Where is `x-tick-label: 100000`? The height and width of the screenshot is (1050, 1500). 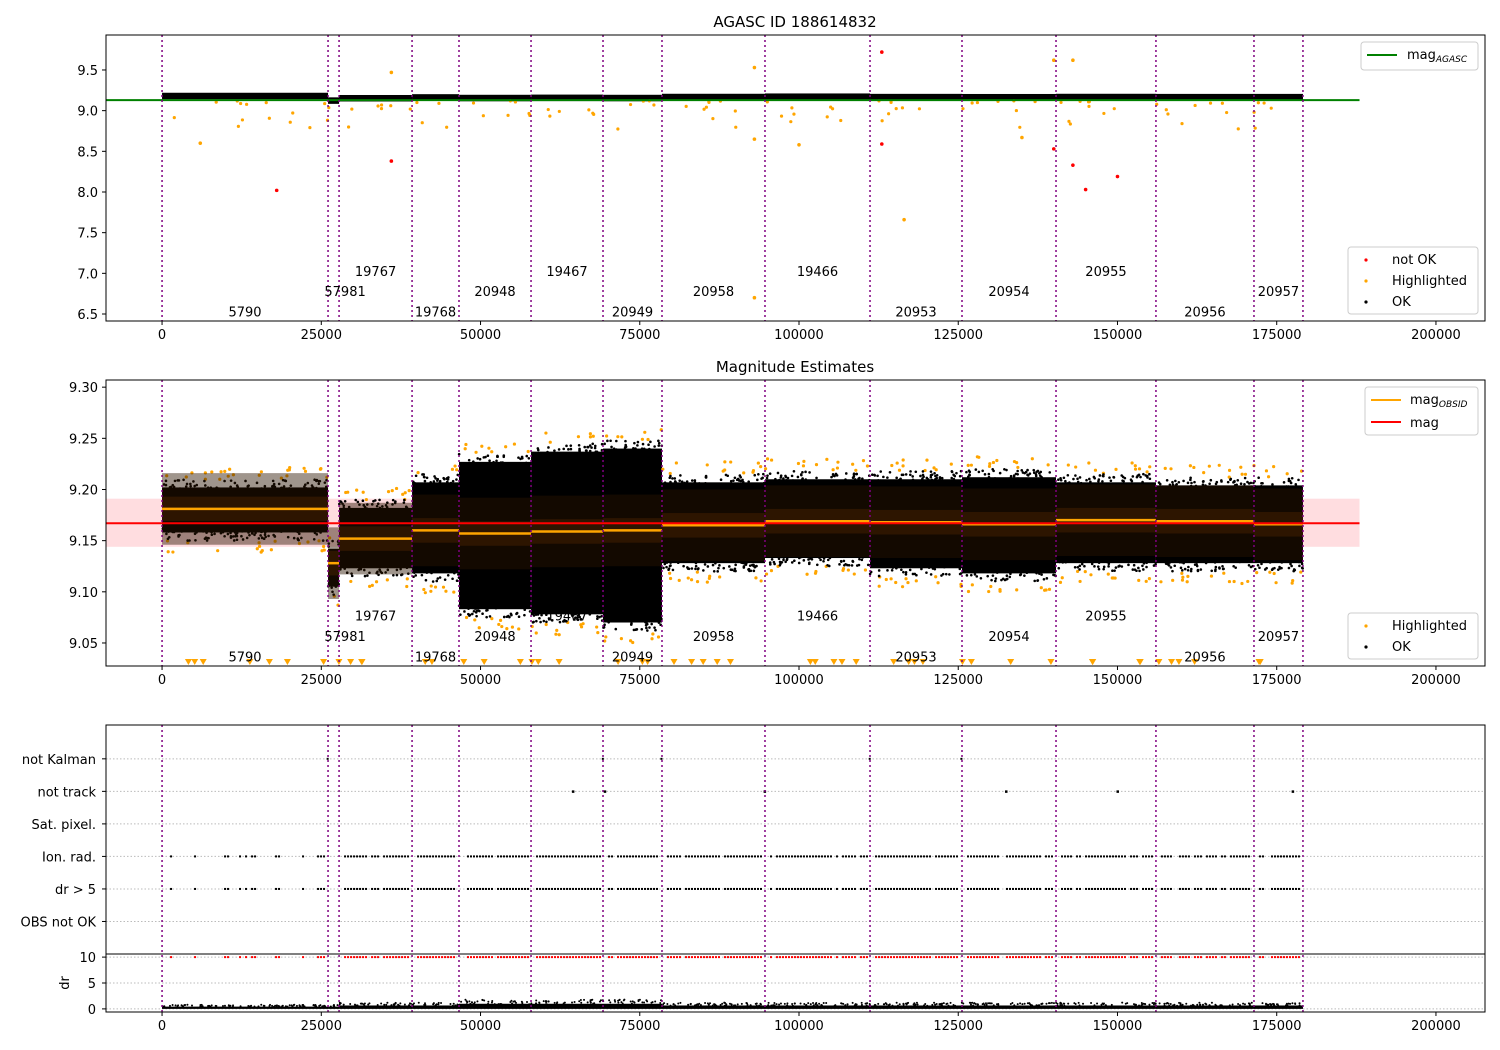 x-tick-label: 100000 is located at coordinates (799, 680).